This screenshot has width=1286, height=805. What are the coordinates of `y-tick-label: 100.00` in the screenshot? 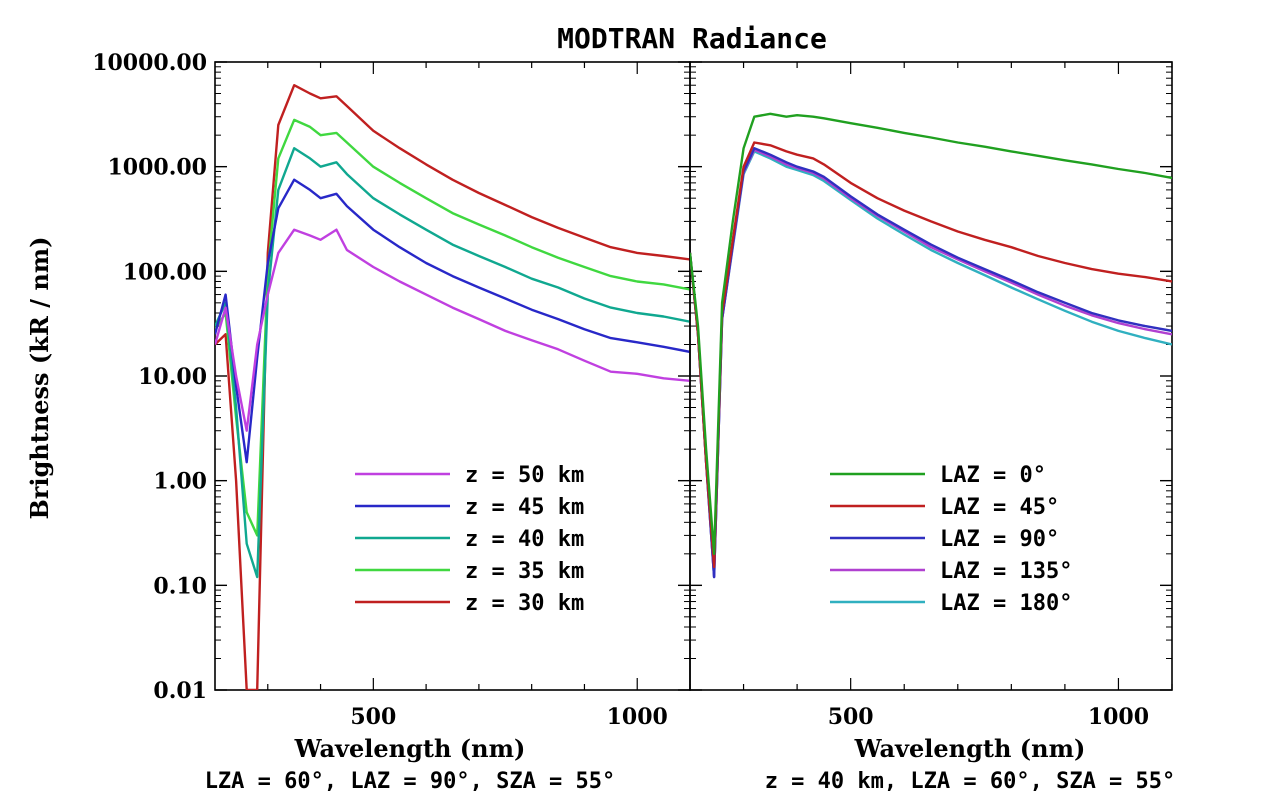 It's located at (165, 272).